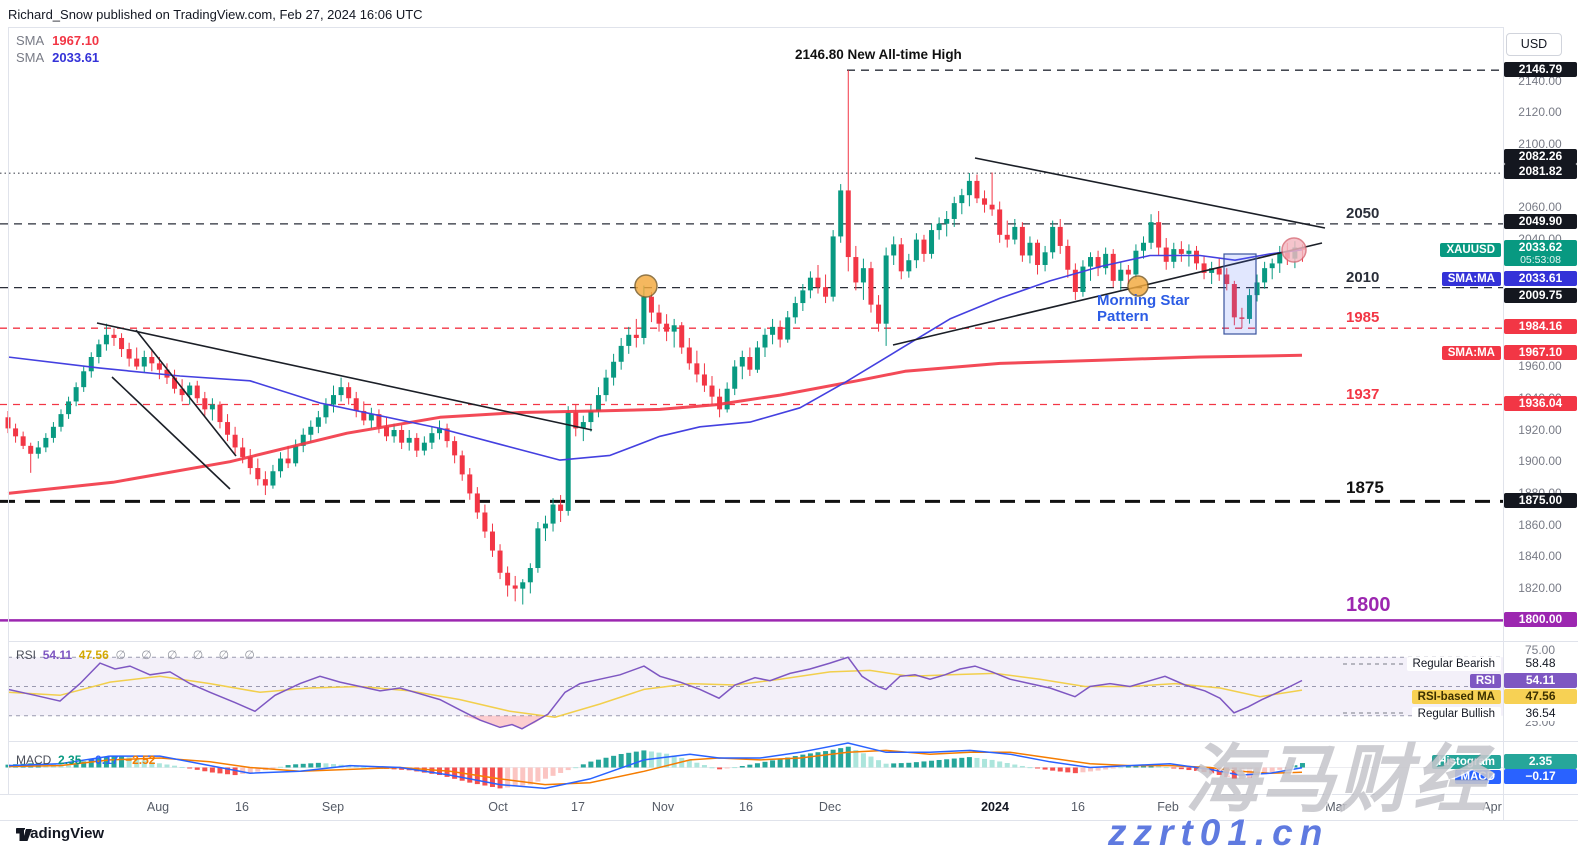 This screenshot has height=857, width=1578. I want to click on time-axis-label: Dec, so click(830, 807).